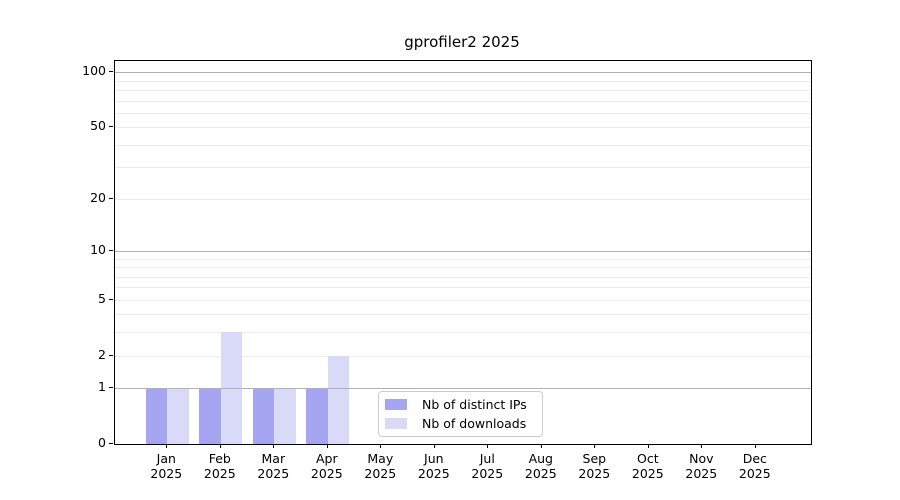 The width and height of the screenshot is (900, 500). Describe the element at coordinates (102, 442) in the screenshot. I see `y-tick-label: 0` at that location.